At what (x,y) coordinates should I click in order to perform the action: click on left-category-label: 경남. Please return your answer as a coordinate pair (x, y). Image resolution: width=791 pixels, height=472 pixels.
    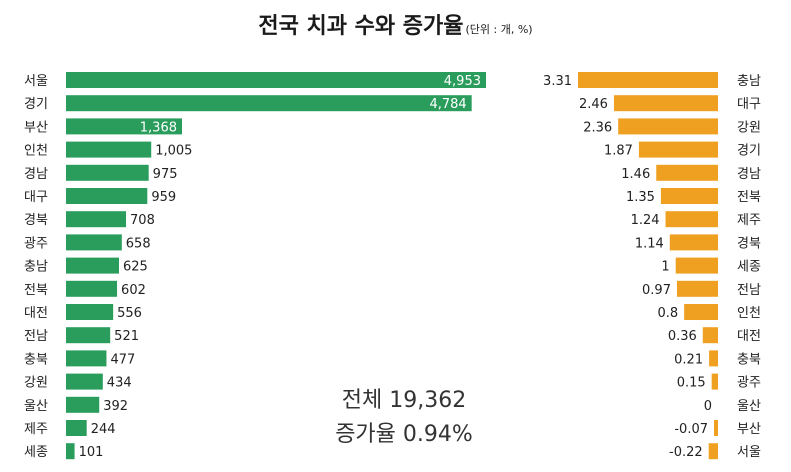
    Looking at the image, I should click on (36, 174).